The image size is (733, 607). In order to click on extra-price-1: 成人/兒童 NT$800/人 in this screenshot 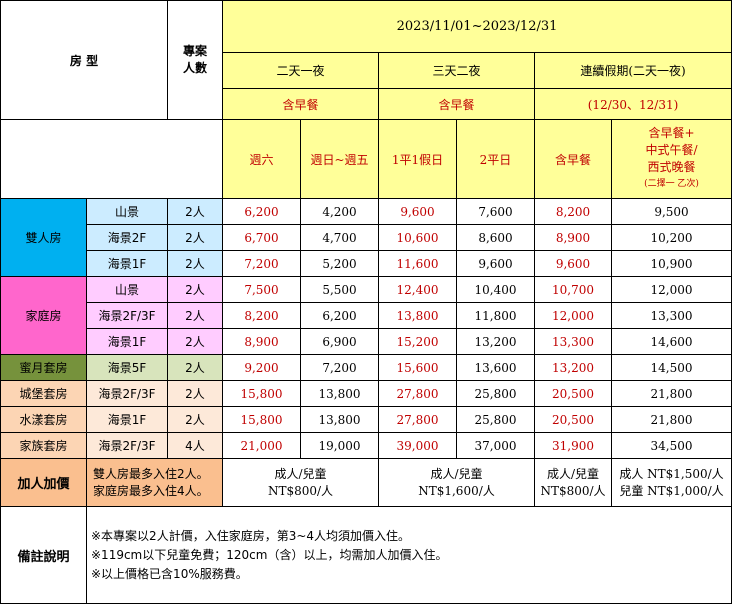, I will do `click(300, 482)`.